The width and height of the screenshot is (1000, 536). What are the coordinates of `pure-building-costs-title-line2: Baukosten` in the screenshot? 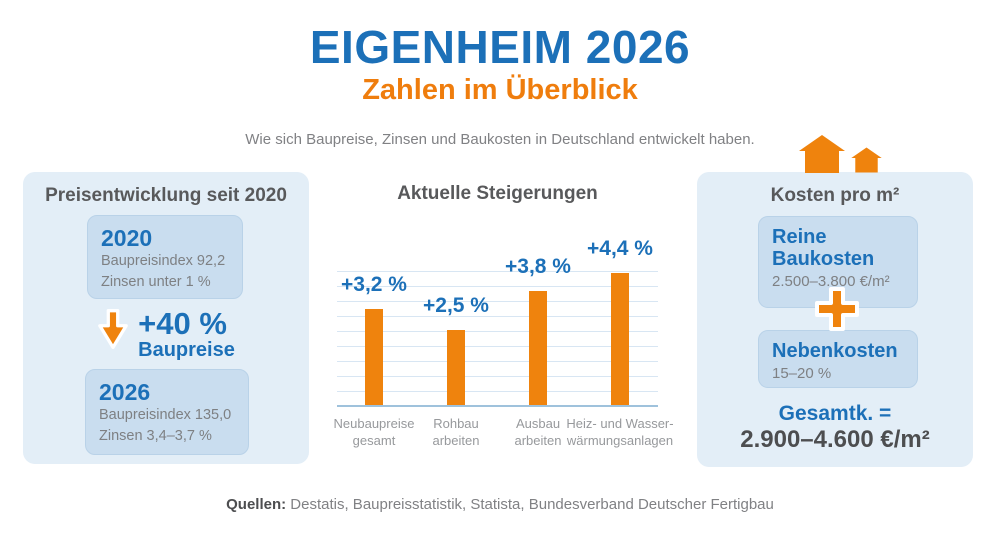 It's located at (823, 259).